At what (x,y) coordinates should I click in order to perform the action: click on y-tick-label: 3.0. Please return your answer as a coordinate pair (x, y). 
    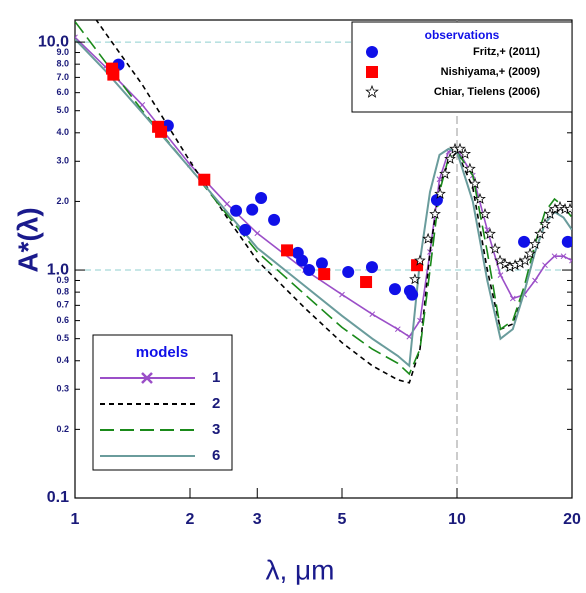
    Looking at the image, I should click on (62, 161).